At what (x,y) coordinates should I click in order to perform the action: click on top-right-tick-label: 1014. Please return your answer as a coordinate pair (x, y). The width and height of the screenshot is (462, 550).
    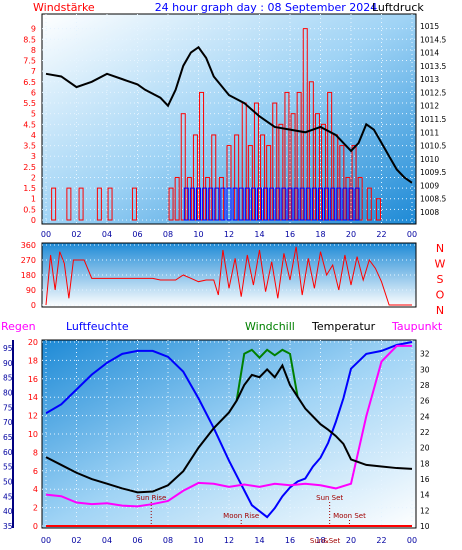
    Looking at the image, I should click on (429, 53).